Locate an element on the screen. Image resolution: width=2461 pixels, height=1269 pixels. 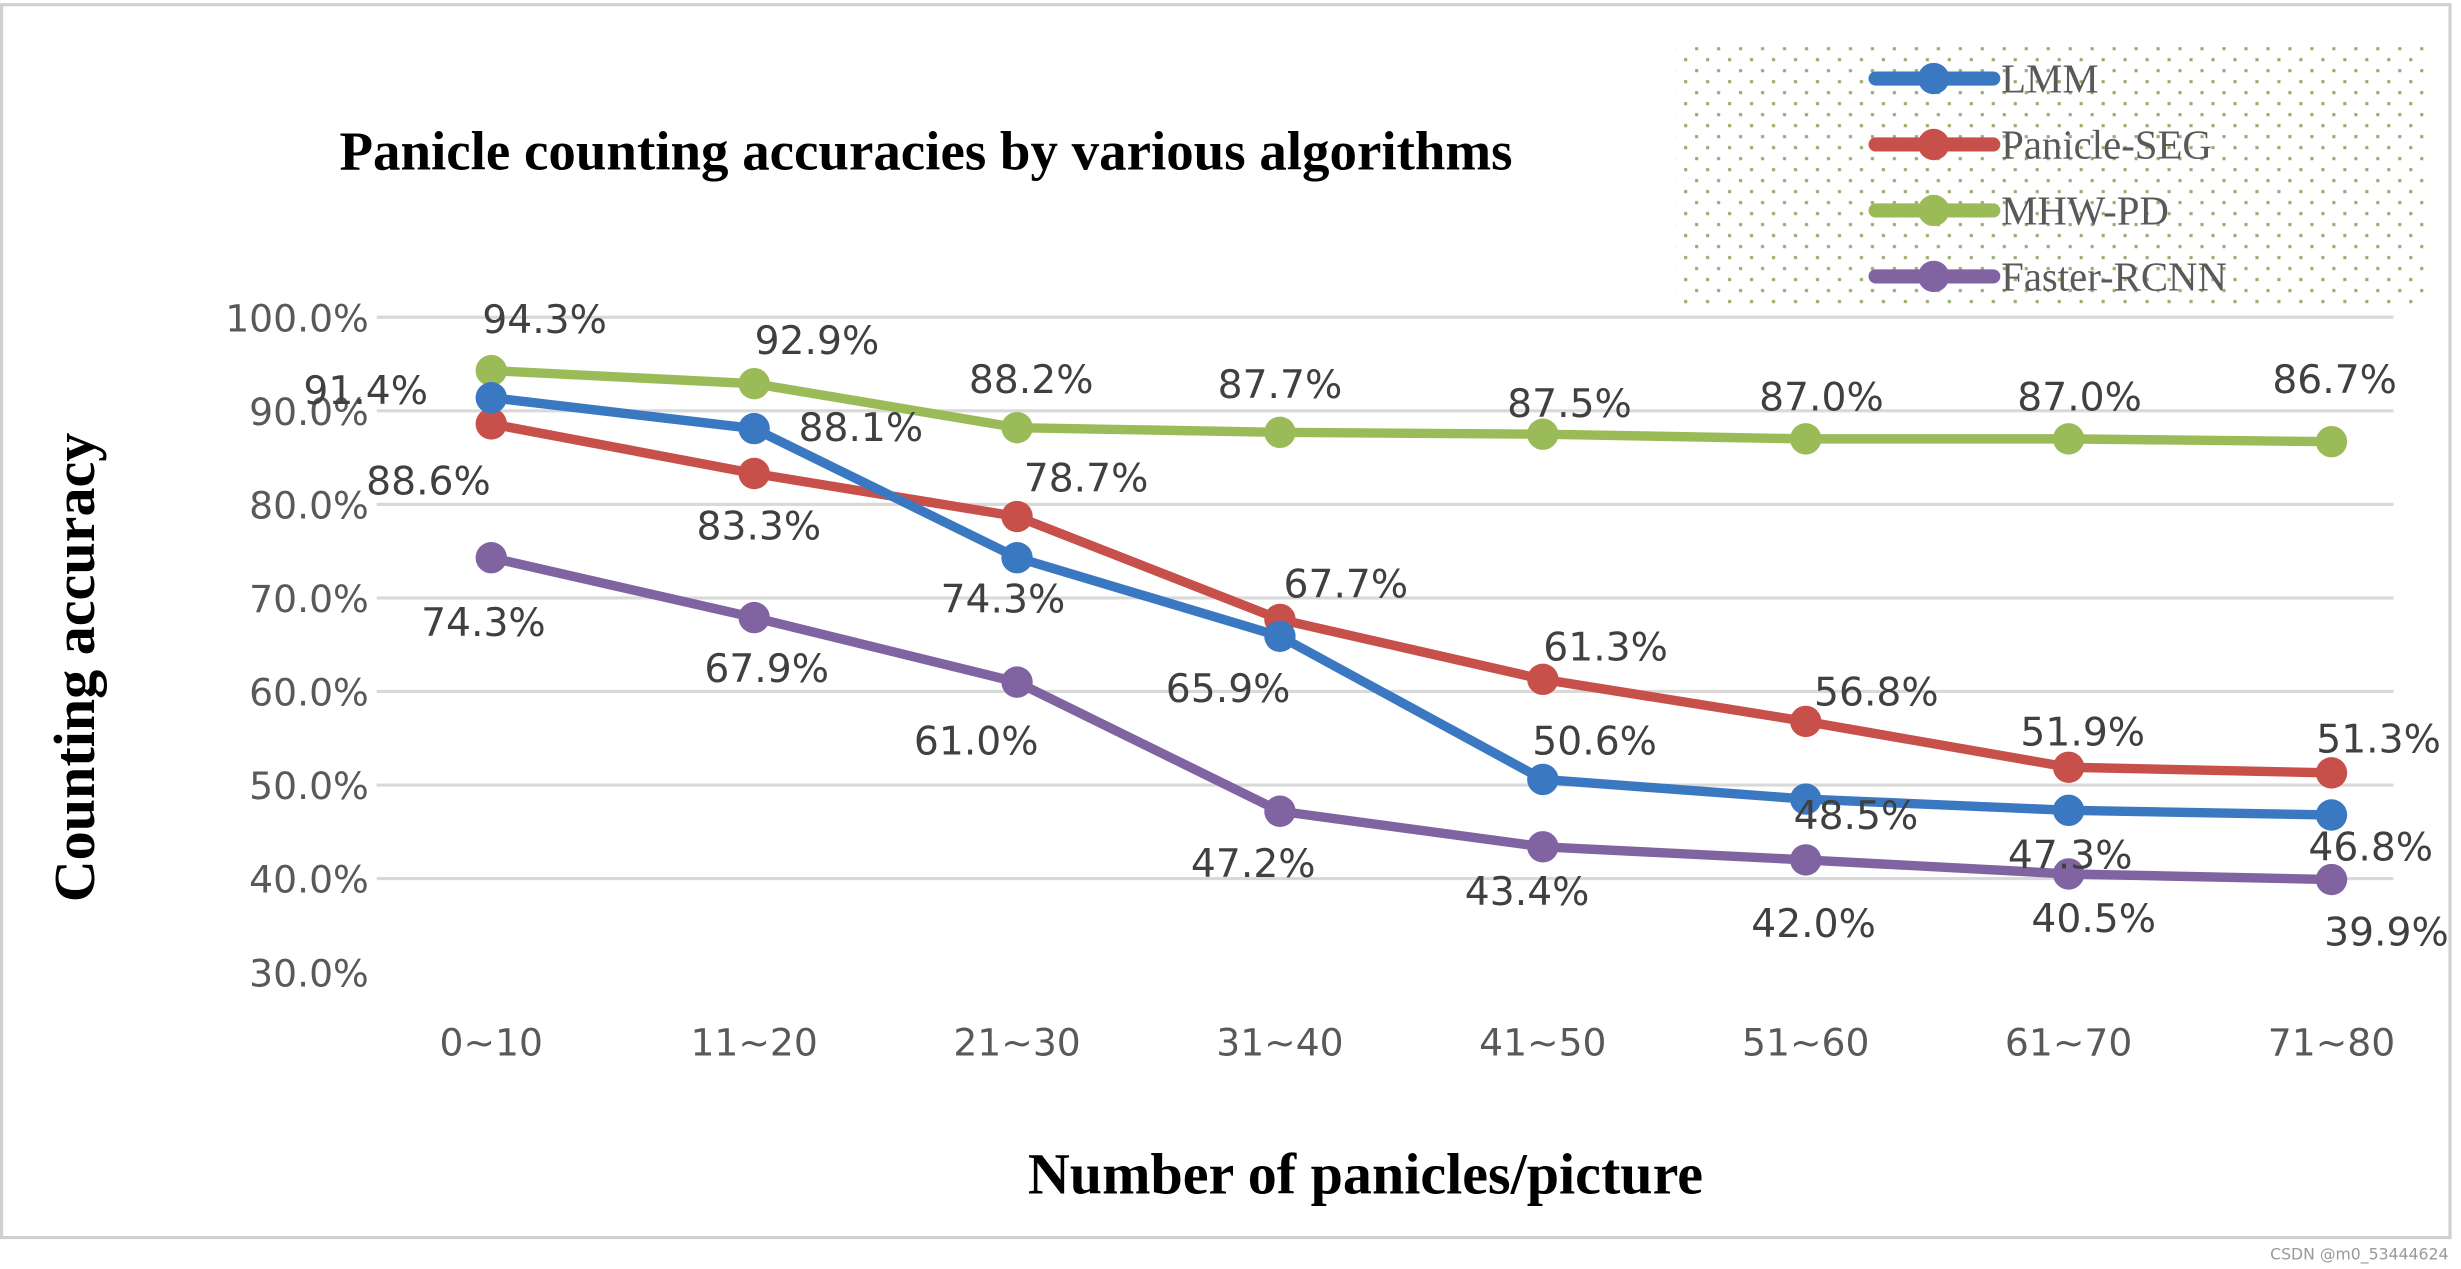
data-label: 67.7% is located at coordinates (1346, 584).